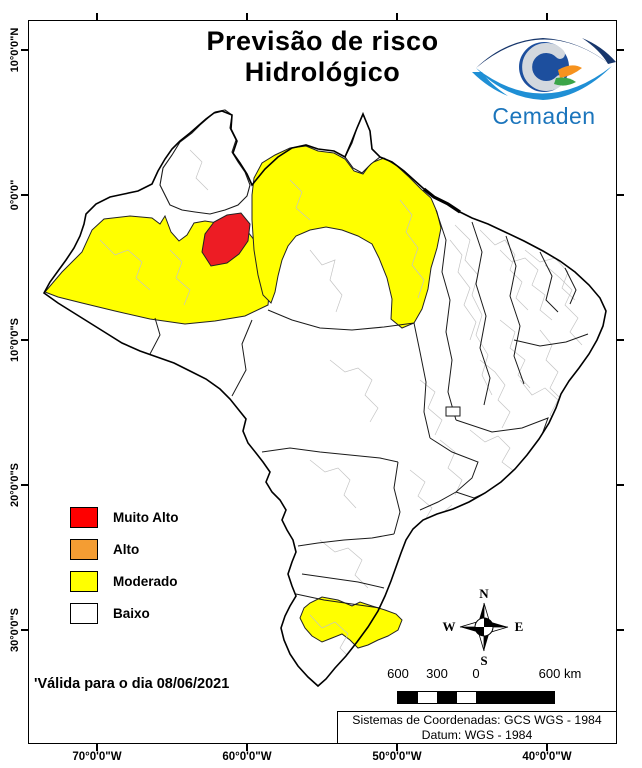 The width and height of the screenshot is (642, 768). What do you see at coordinates (15, 630) in the screenshot?
I see `axis-label-lat-30s: 30°0'0"S` at bounding box center [15, 630].